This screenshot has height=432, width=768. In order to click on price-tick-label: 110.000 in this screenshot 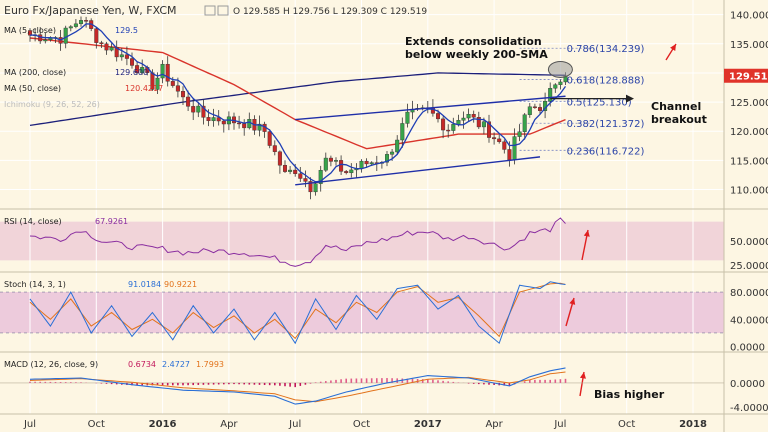, I will do `click(749, 191)`.